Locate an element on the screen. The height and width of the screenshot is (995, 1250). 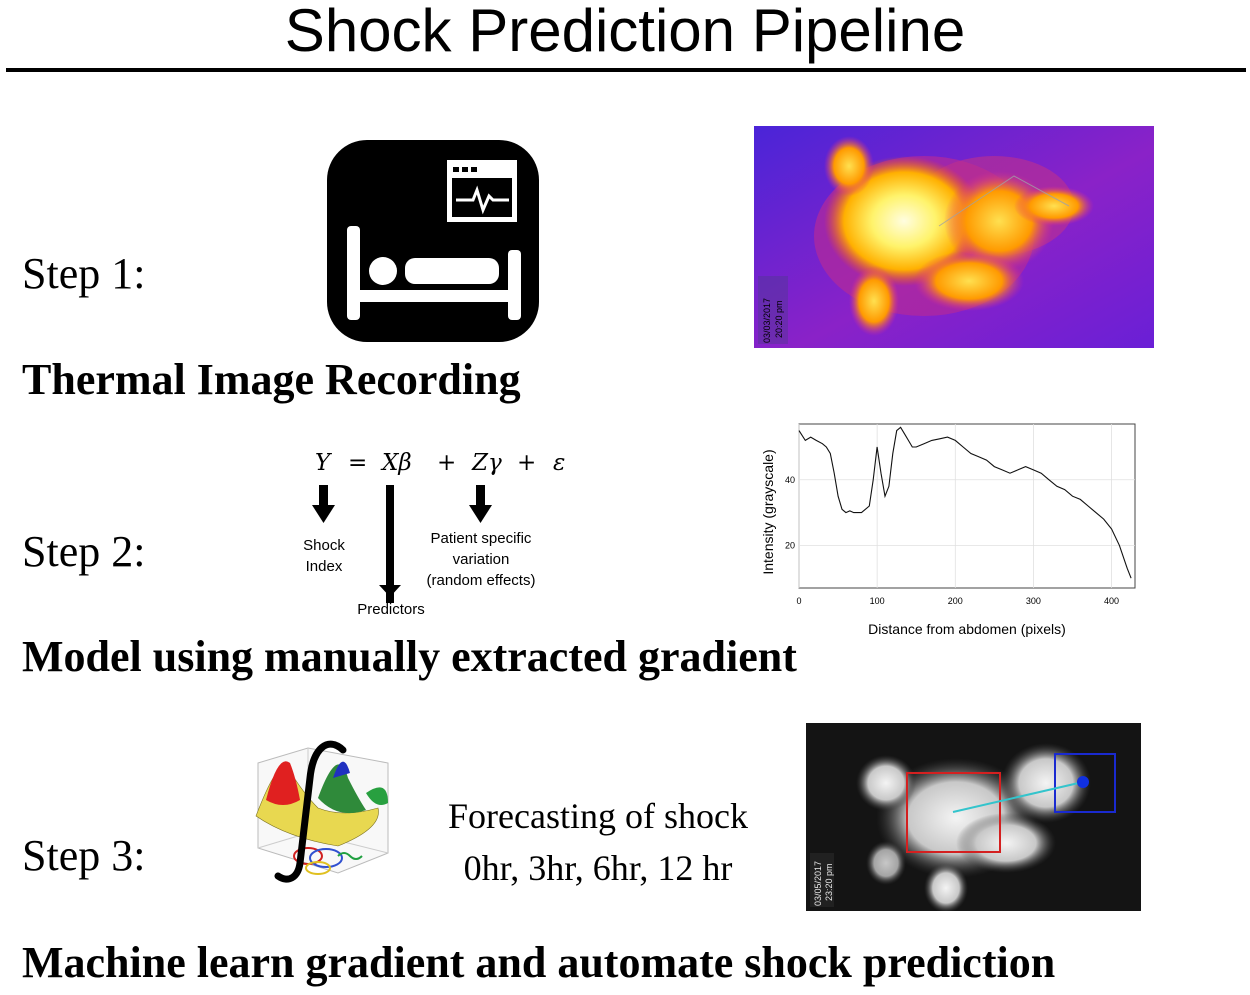
integral-surface-plot-icon is located at coordinates (323, 813).